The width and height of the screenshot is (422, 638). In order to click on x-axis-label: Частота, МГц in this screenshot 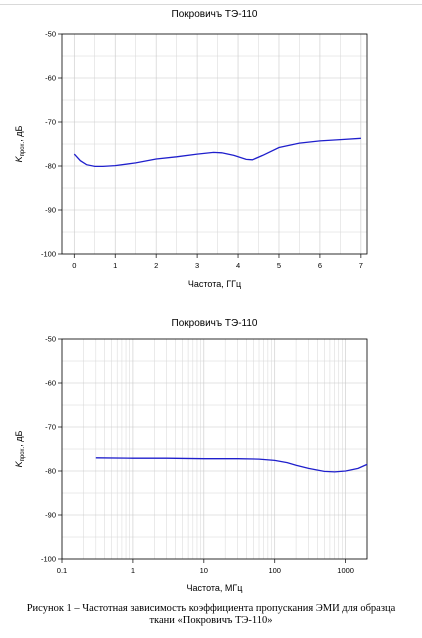, I will do `click(215, 588)`.